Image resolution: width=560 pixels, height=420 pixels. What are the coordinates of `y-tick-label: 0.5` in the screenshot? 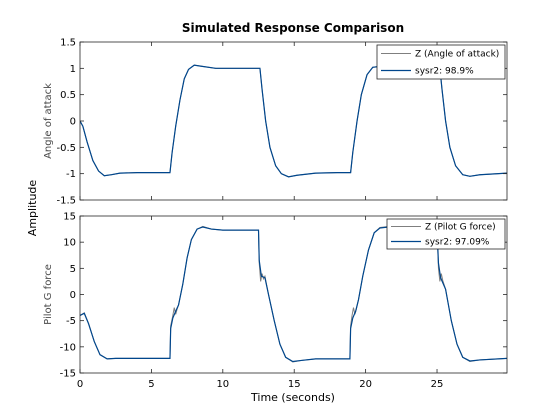 It's located at (68, 95).